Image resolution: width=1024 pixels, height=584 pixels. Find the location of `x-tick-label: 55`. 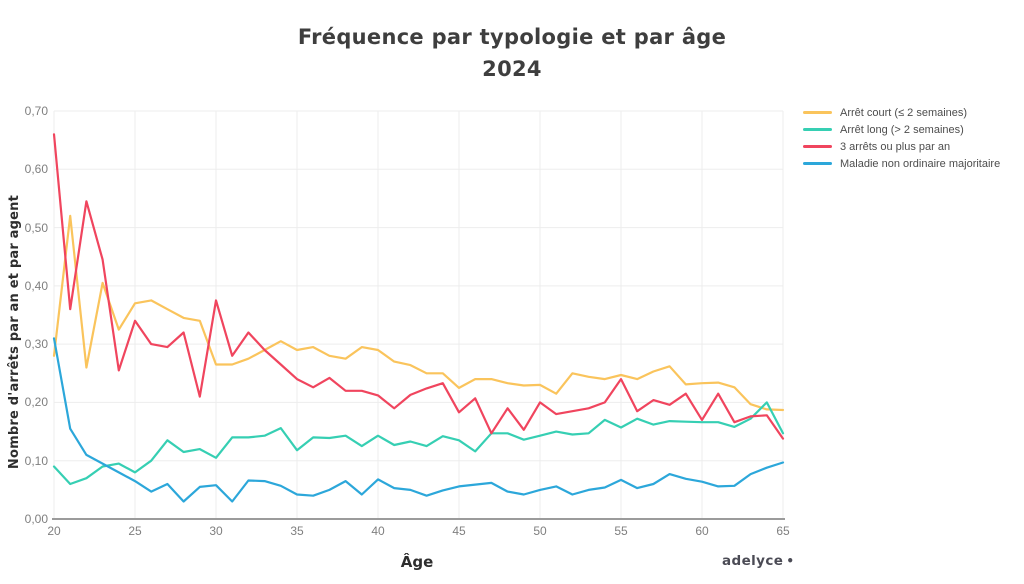

x-tick-label: 55 is located at coordinates (621, 531).